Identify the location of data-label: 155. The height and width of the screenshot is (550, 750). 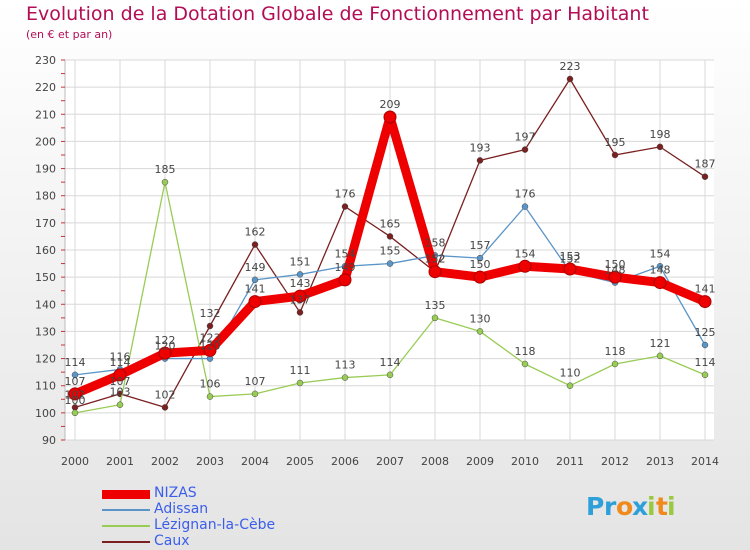
(390, 251).